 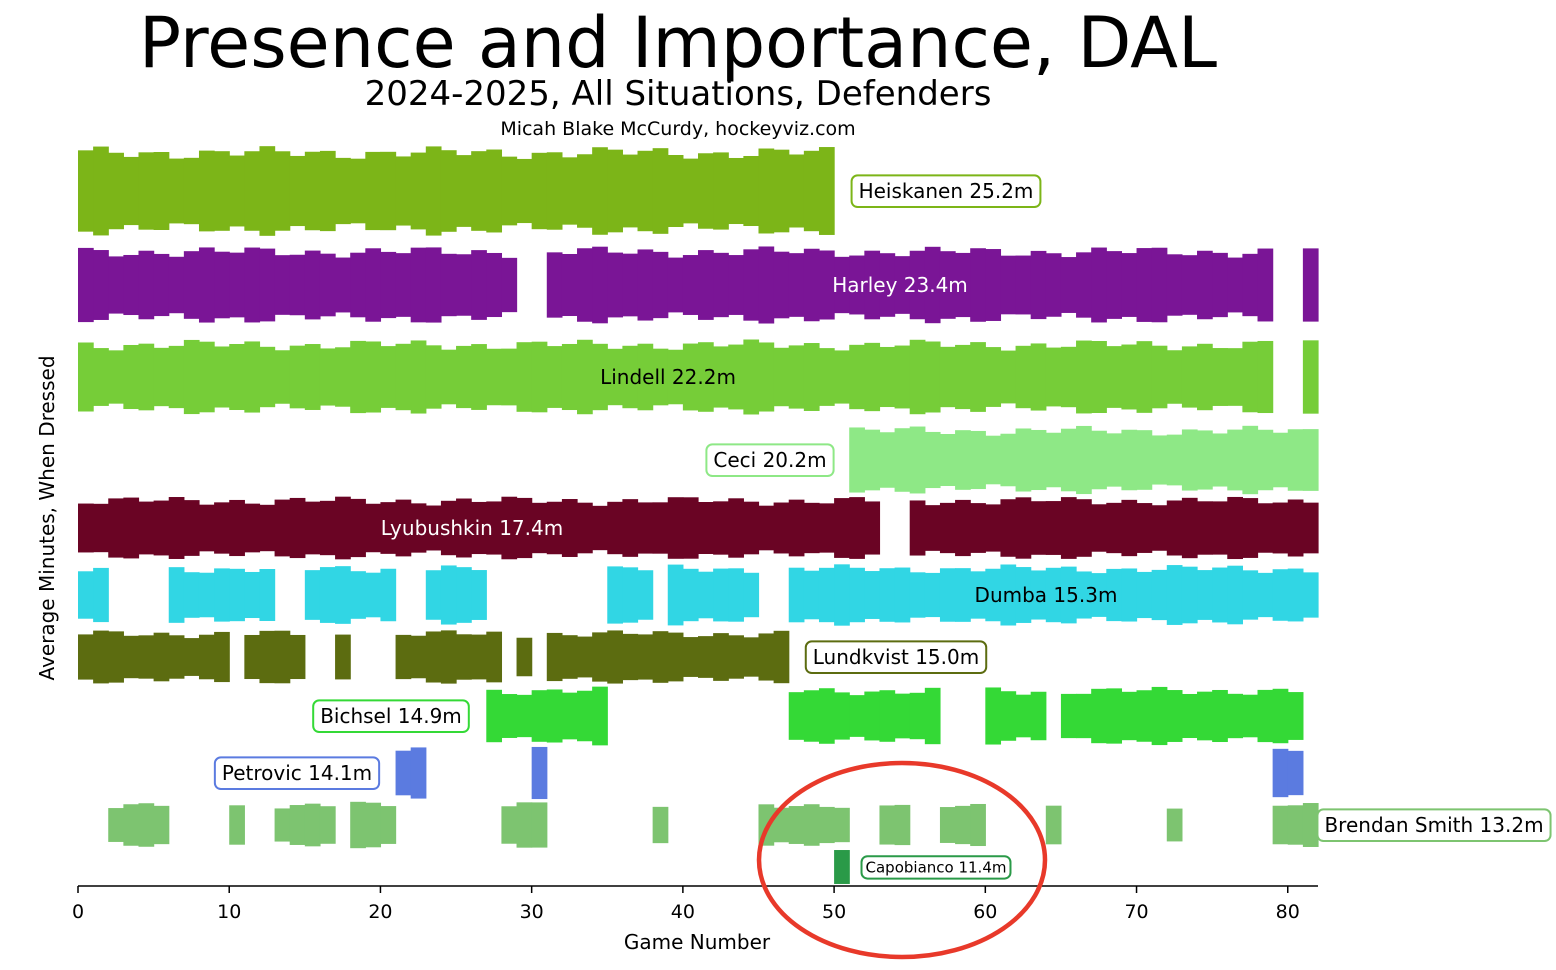 I want to click on player-label: Capobianco 11.4m, so click(x=936, y=867).